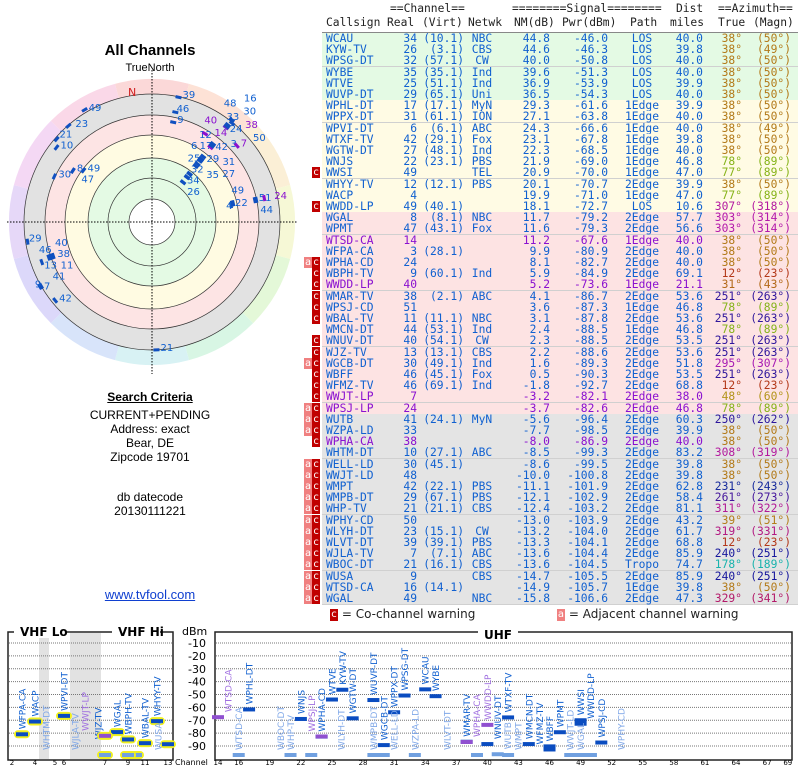 This screenshot has height=768, width=800. What do you see at coordinates (560, 397) in the screenshot?
I see `table-row: WWJT-LP 7 -3.2 -82.1 2Edge 38.0 48° (60°)` at bounding box center [560, 397].